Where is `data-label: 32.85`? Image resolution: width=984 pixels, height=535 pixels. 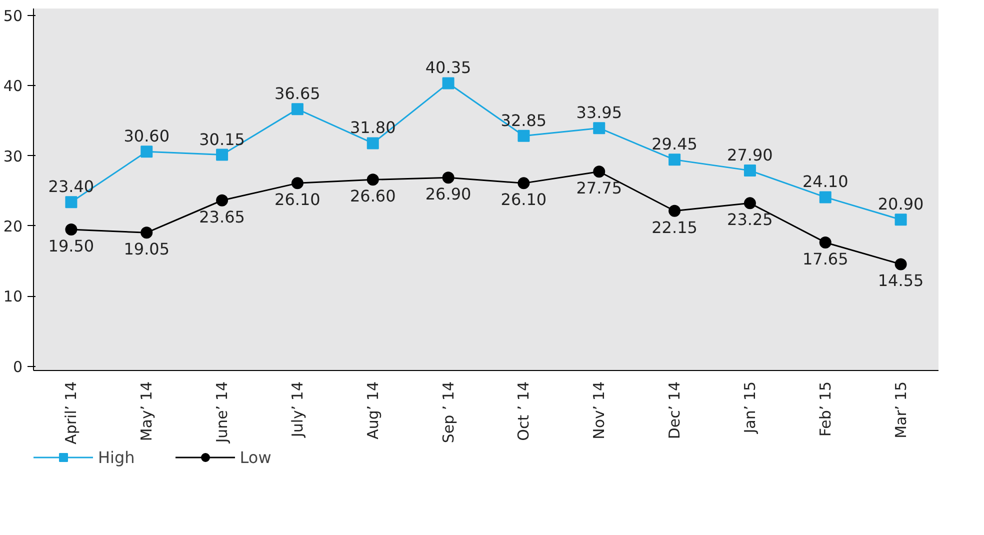
data-label: 32.85 is located at coordinates (523, 120).